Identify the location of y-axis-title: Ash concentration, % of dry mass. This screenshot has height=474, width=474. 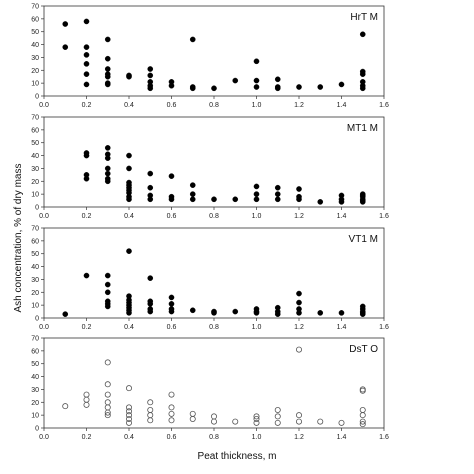
(18, 238).